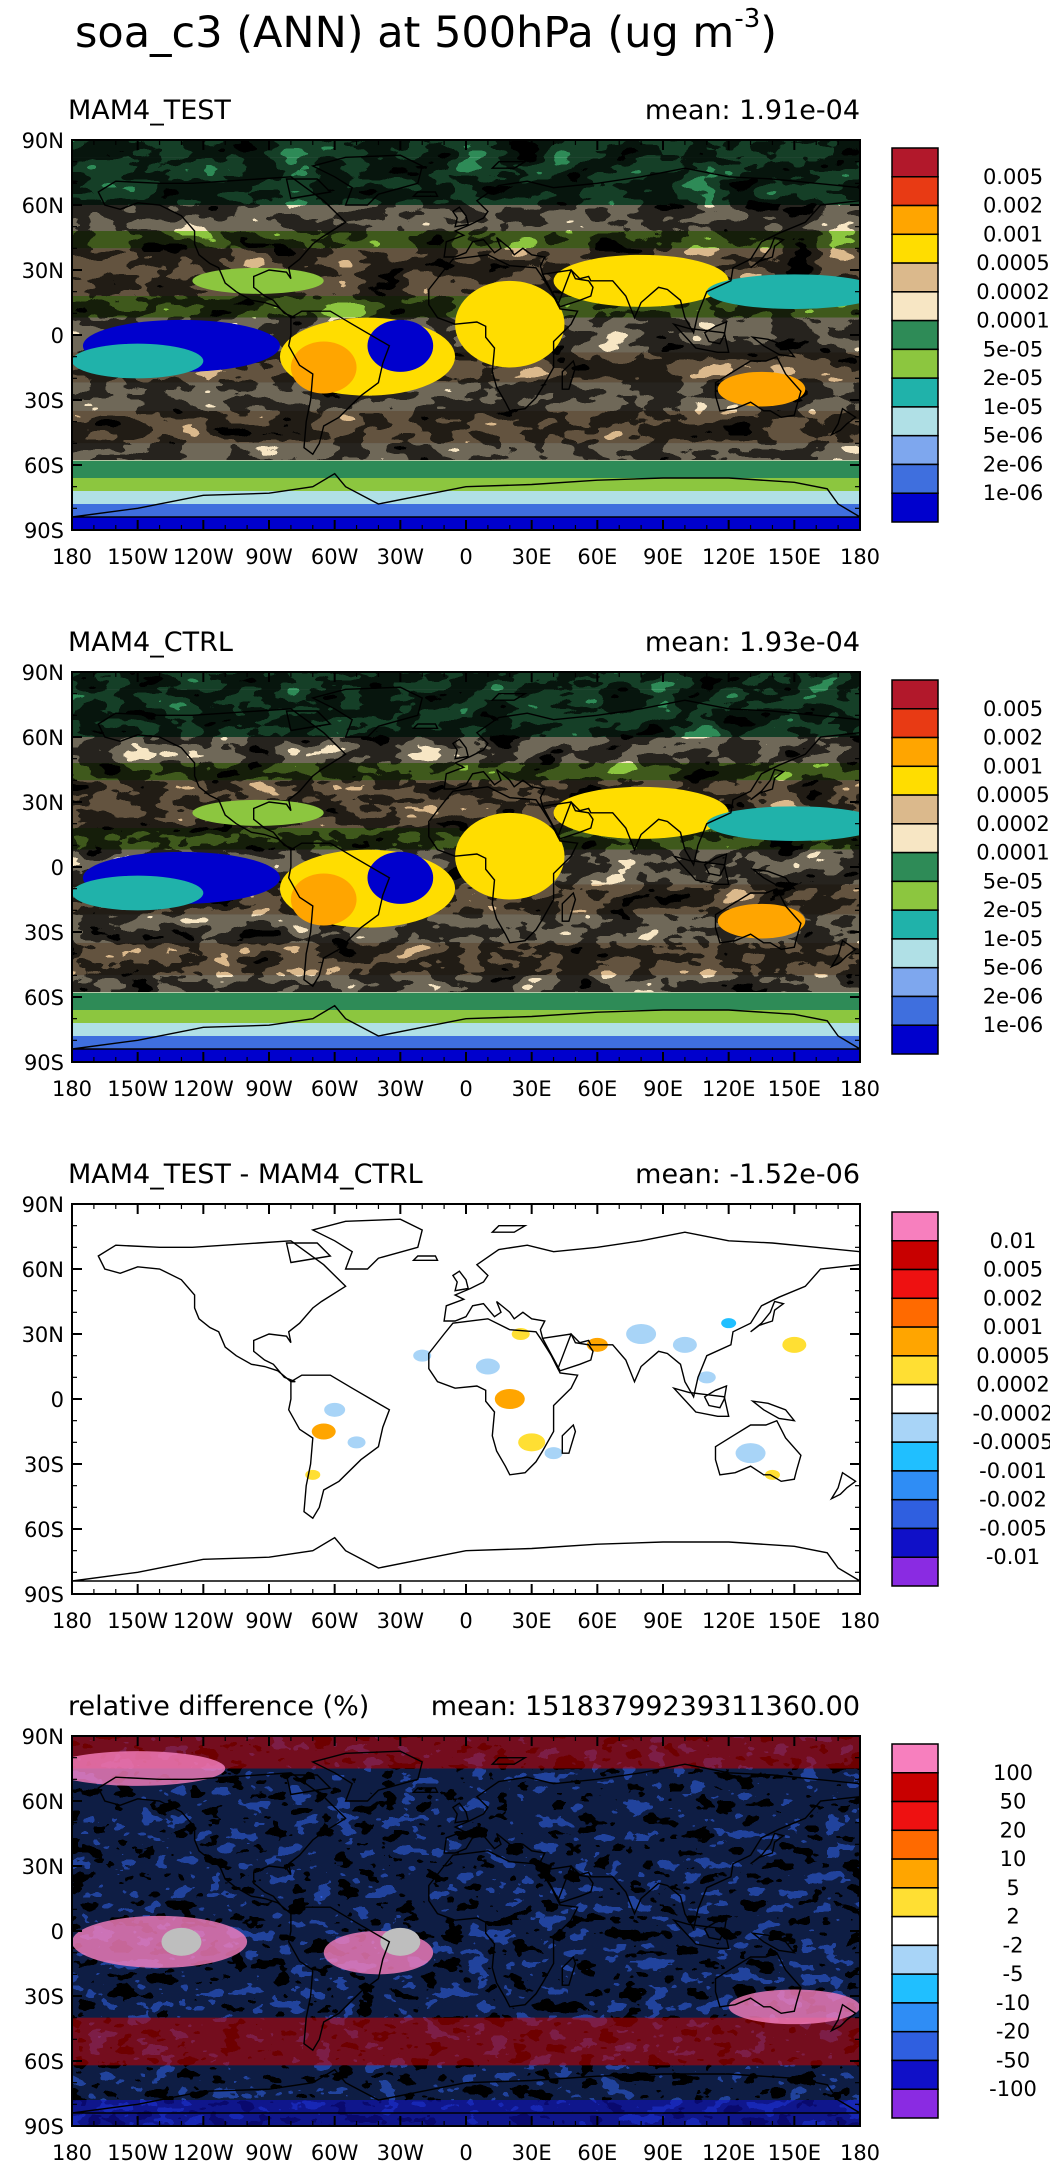  What do you see at coordinates (752, 110) in the screenshot?
I see `panel-mean: mean: 1.91e-04` at bounding box center [752, 110].